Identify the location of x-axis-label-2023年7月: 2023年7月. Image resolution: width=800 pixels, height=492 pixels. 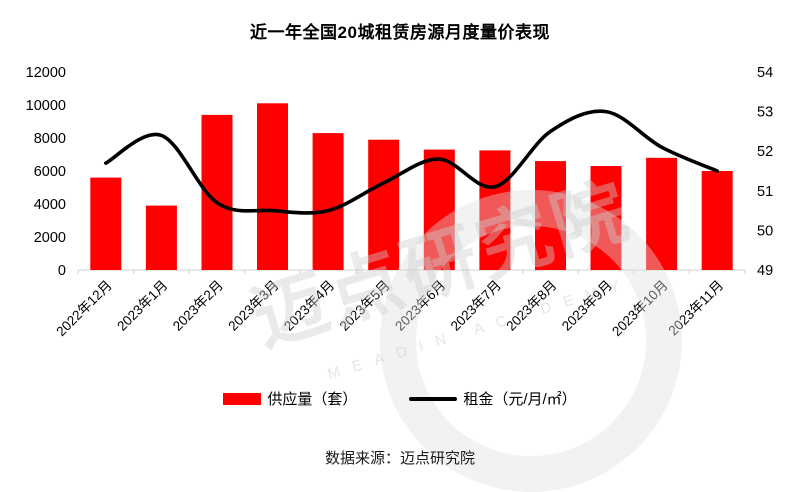
(476, 306).